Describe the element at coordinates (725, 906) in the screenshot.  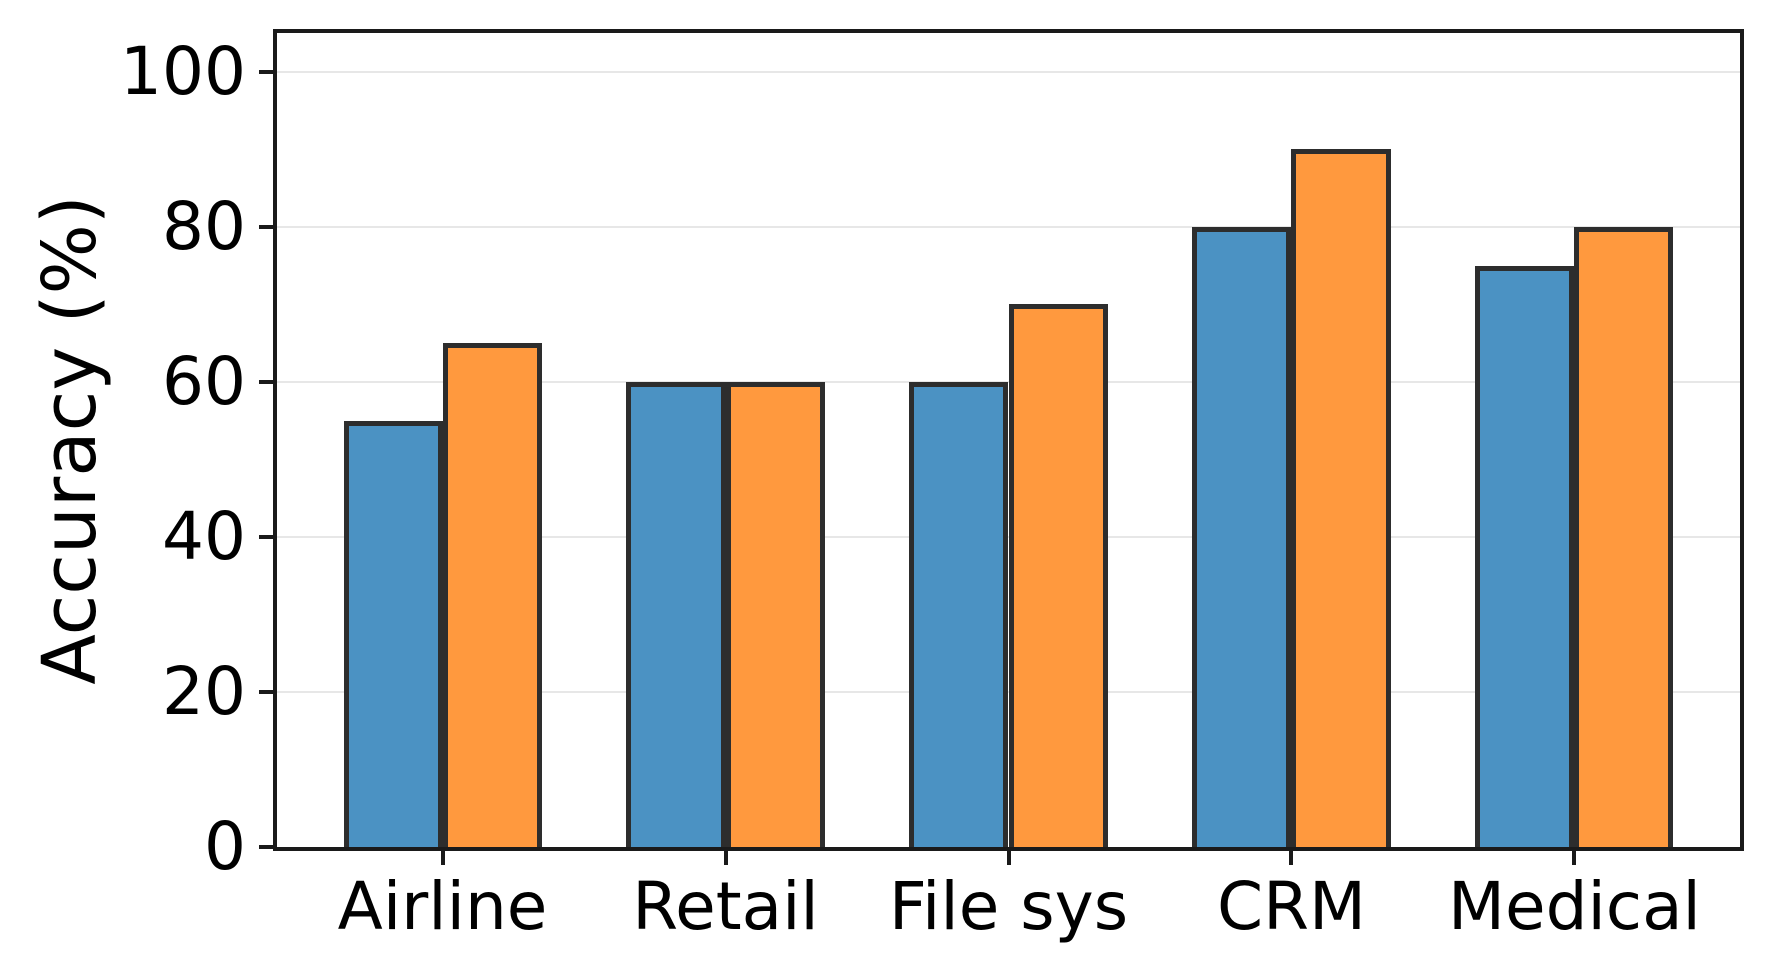
I see `x-tick-label: Retail` at that location.